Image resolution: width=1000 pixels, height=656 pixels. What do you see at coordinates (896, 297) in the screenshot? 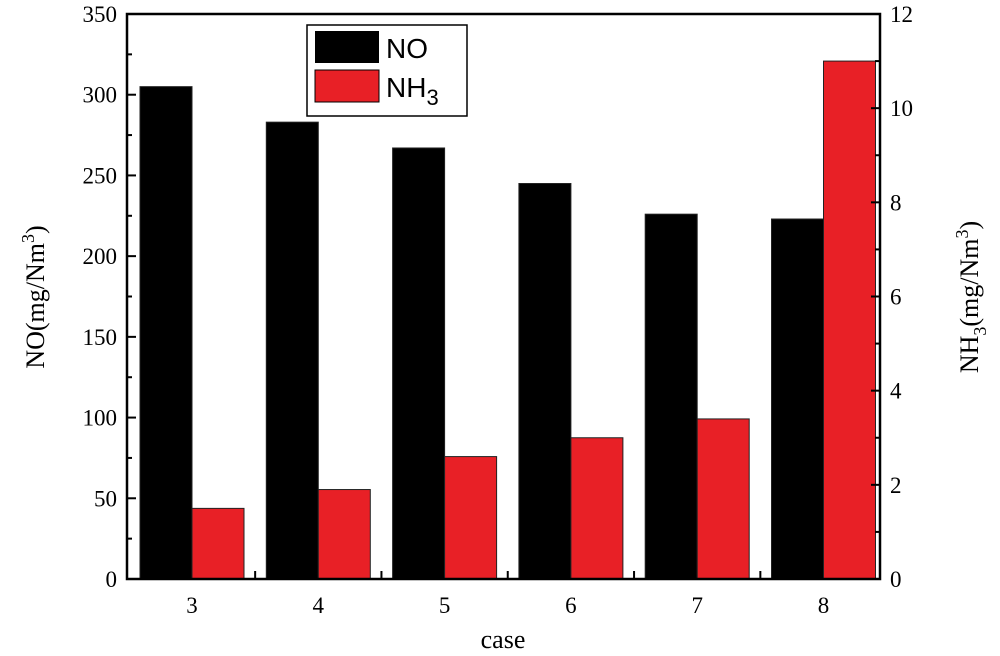
I see `y-tick-label-right: 6` at bounding box center [896, 297].